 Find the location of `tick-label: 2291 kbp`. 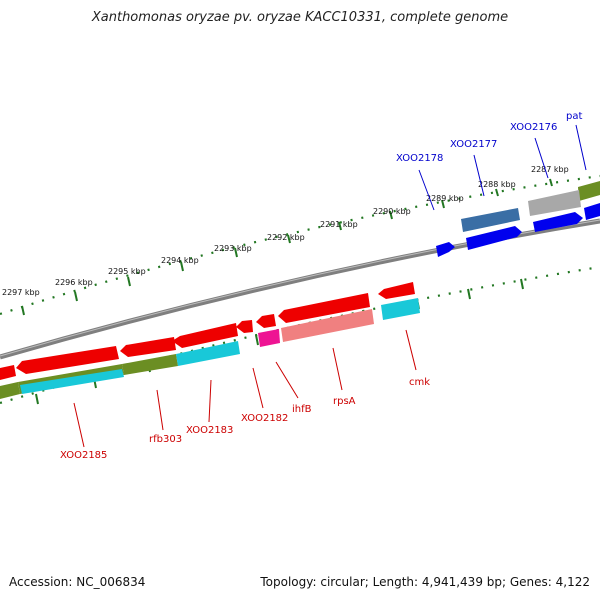

tick-label: 2291 kbp is located at coordinates (339, 224).